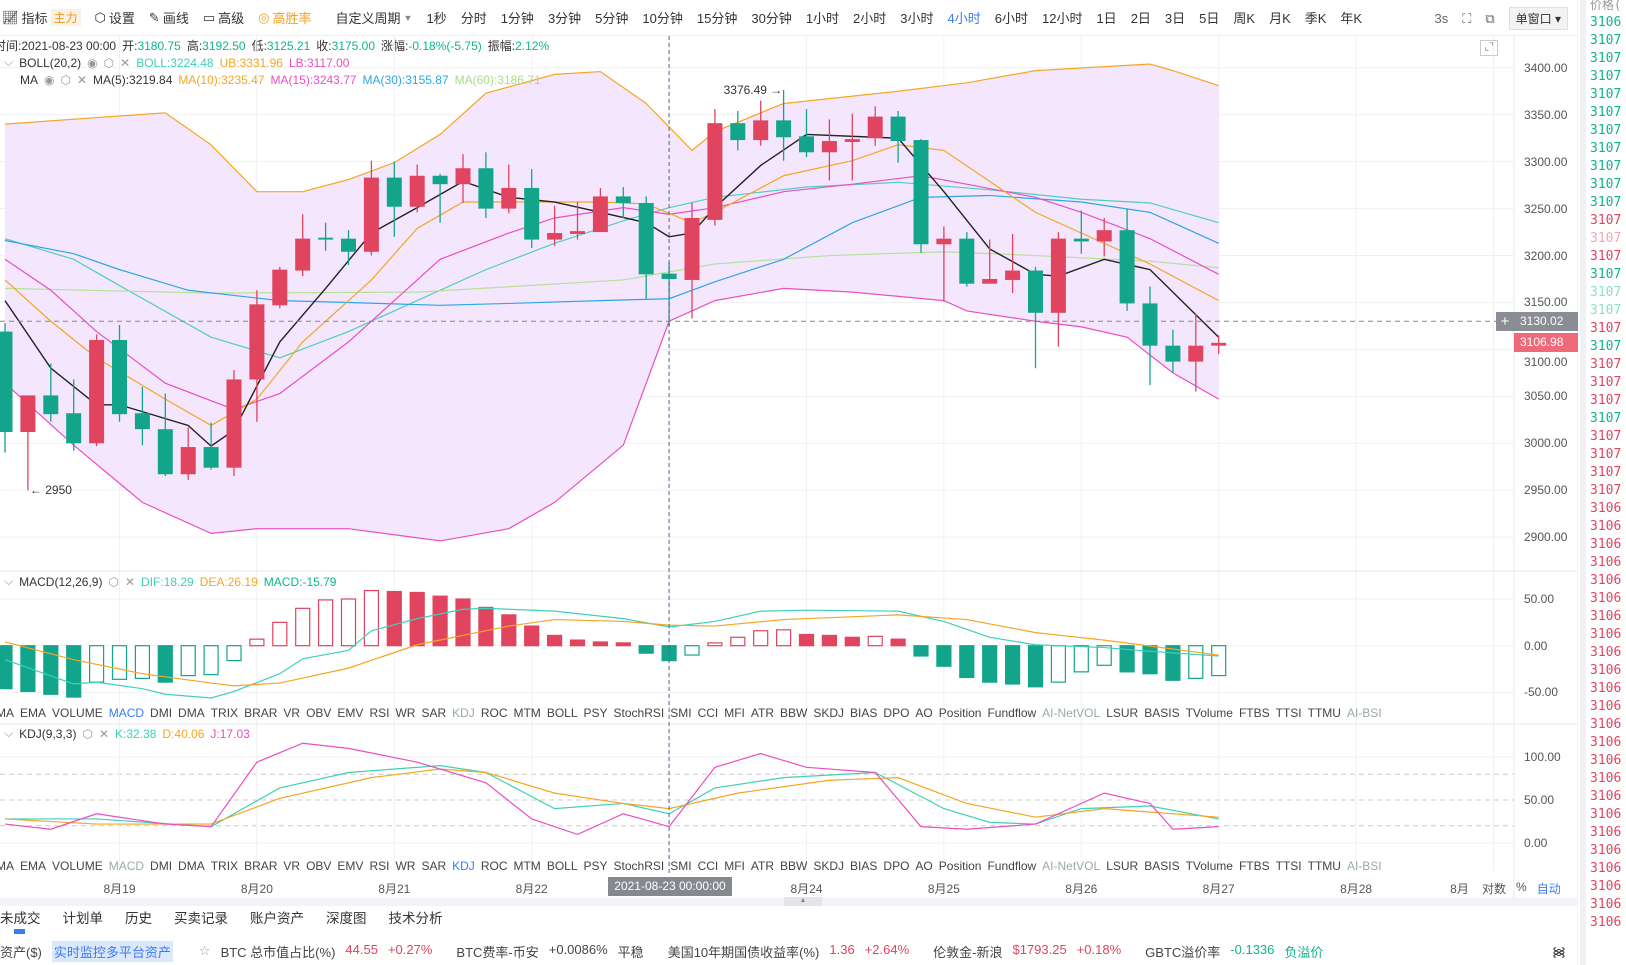 This screenshot has width=1626, height=965. What do you see at coordinates (138, 918) in the screenshot?
I see `bottom-tab-2: 历史` at bounding box center [138, 918].